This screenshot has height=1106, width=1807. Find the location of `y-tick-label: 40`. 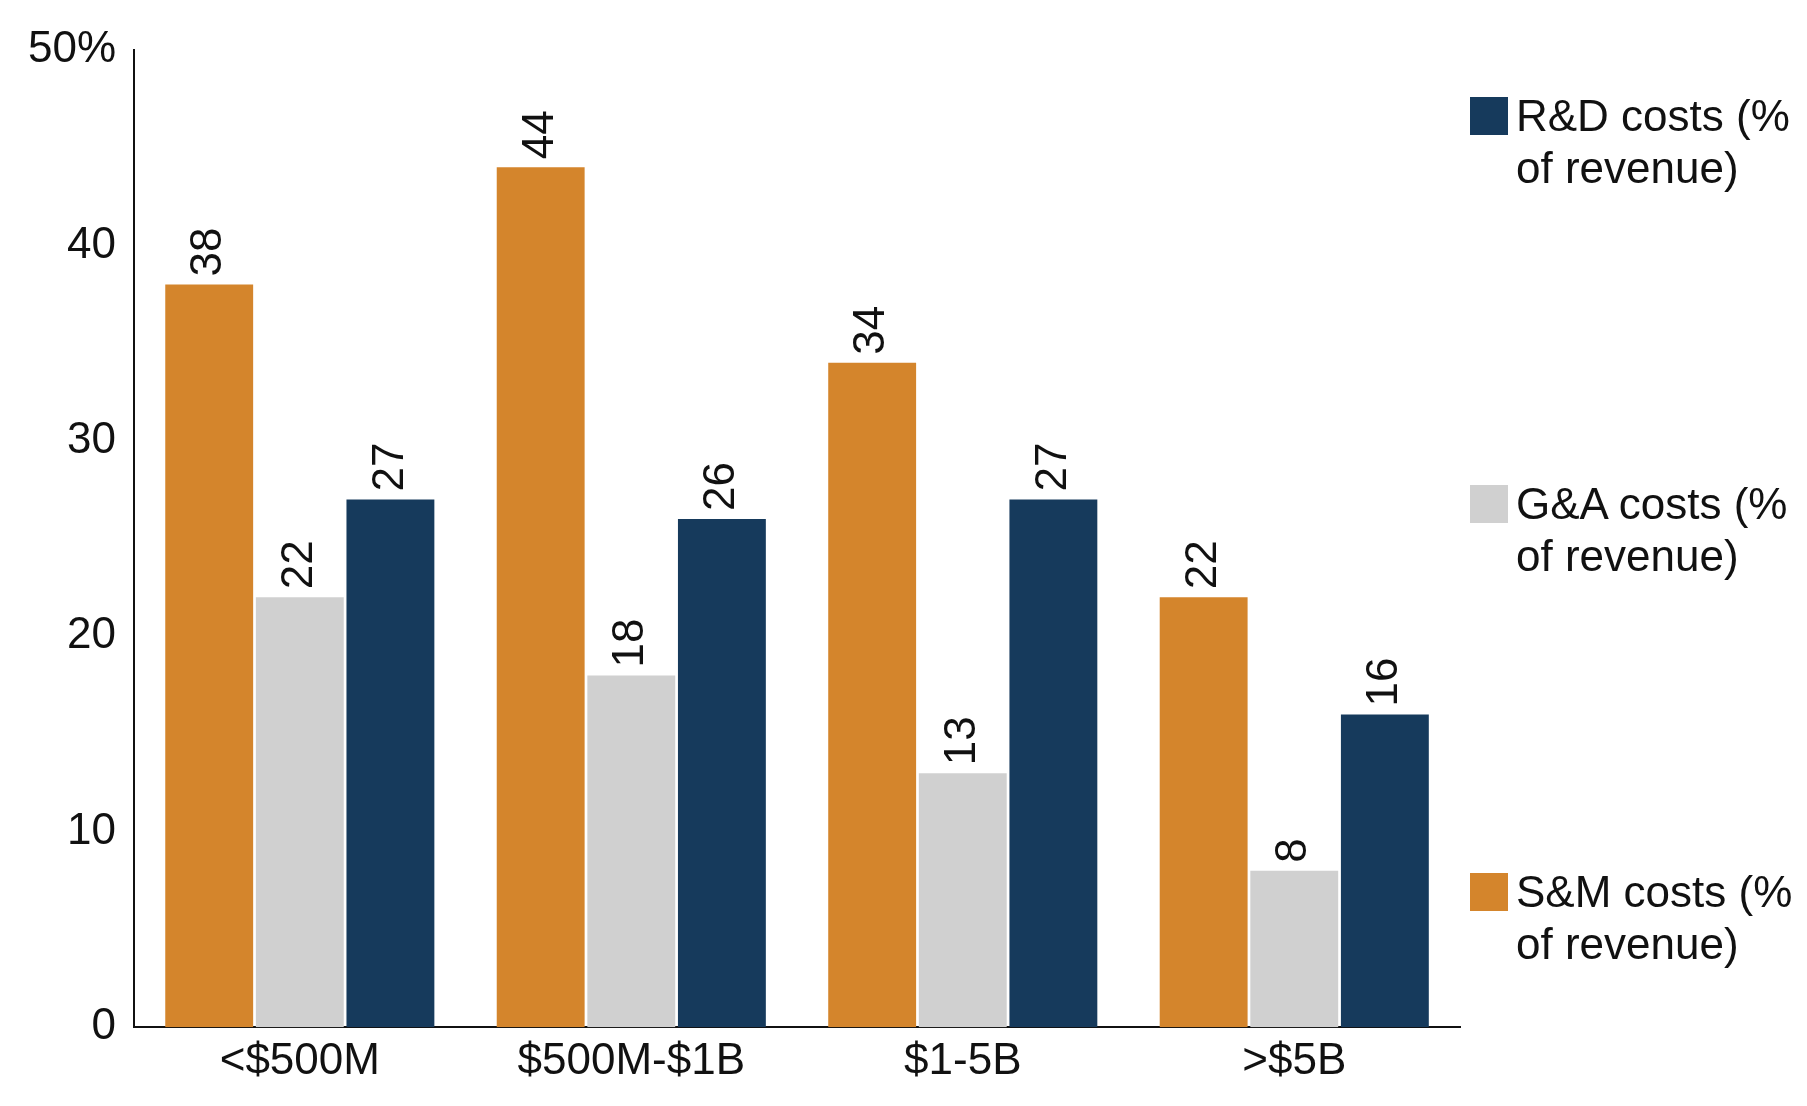

y-tick-label: 40 is located at coordinates (92, 242).